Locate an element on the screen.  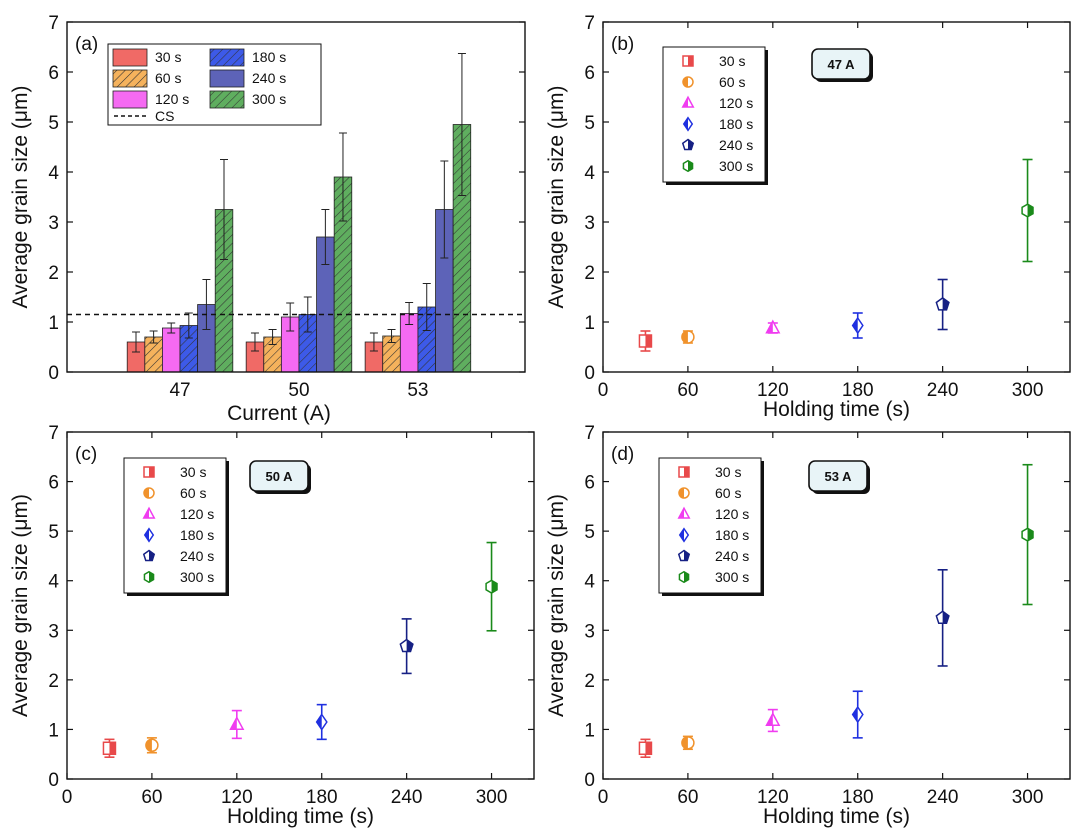
x-axis-title: Holding time (s) is located at coordinates (836, 409).